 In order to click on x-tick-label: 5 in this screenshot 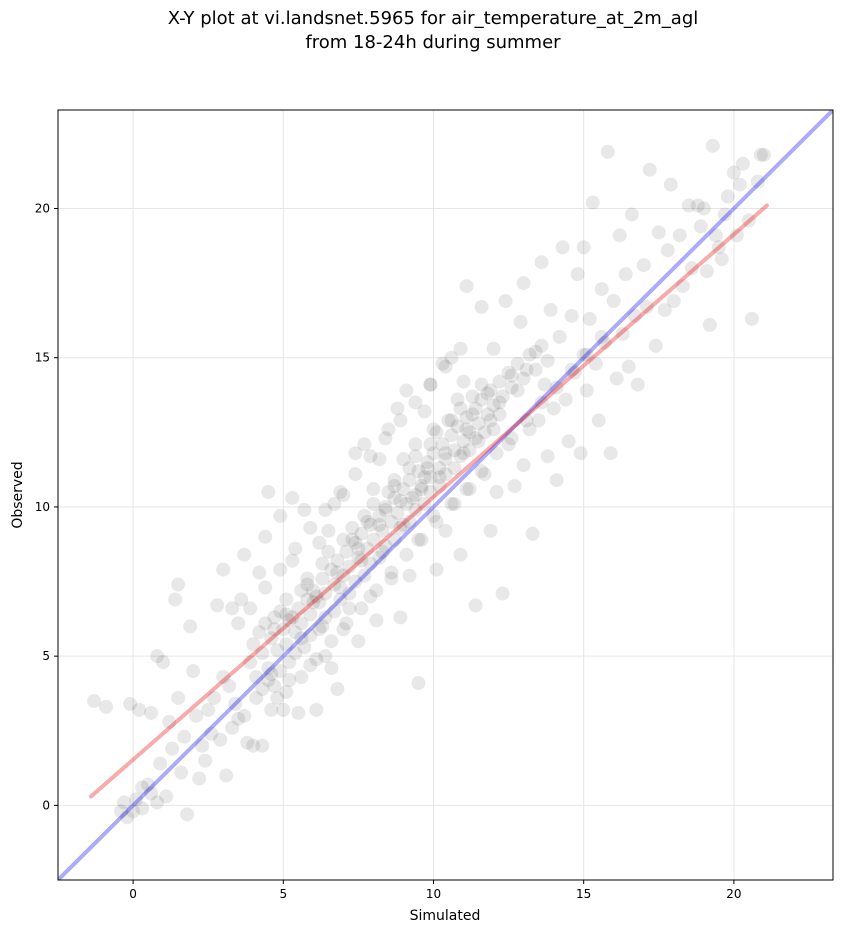, I will do `click(283, 894)`.